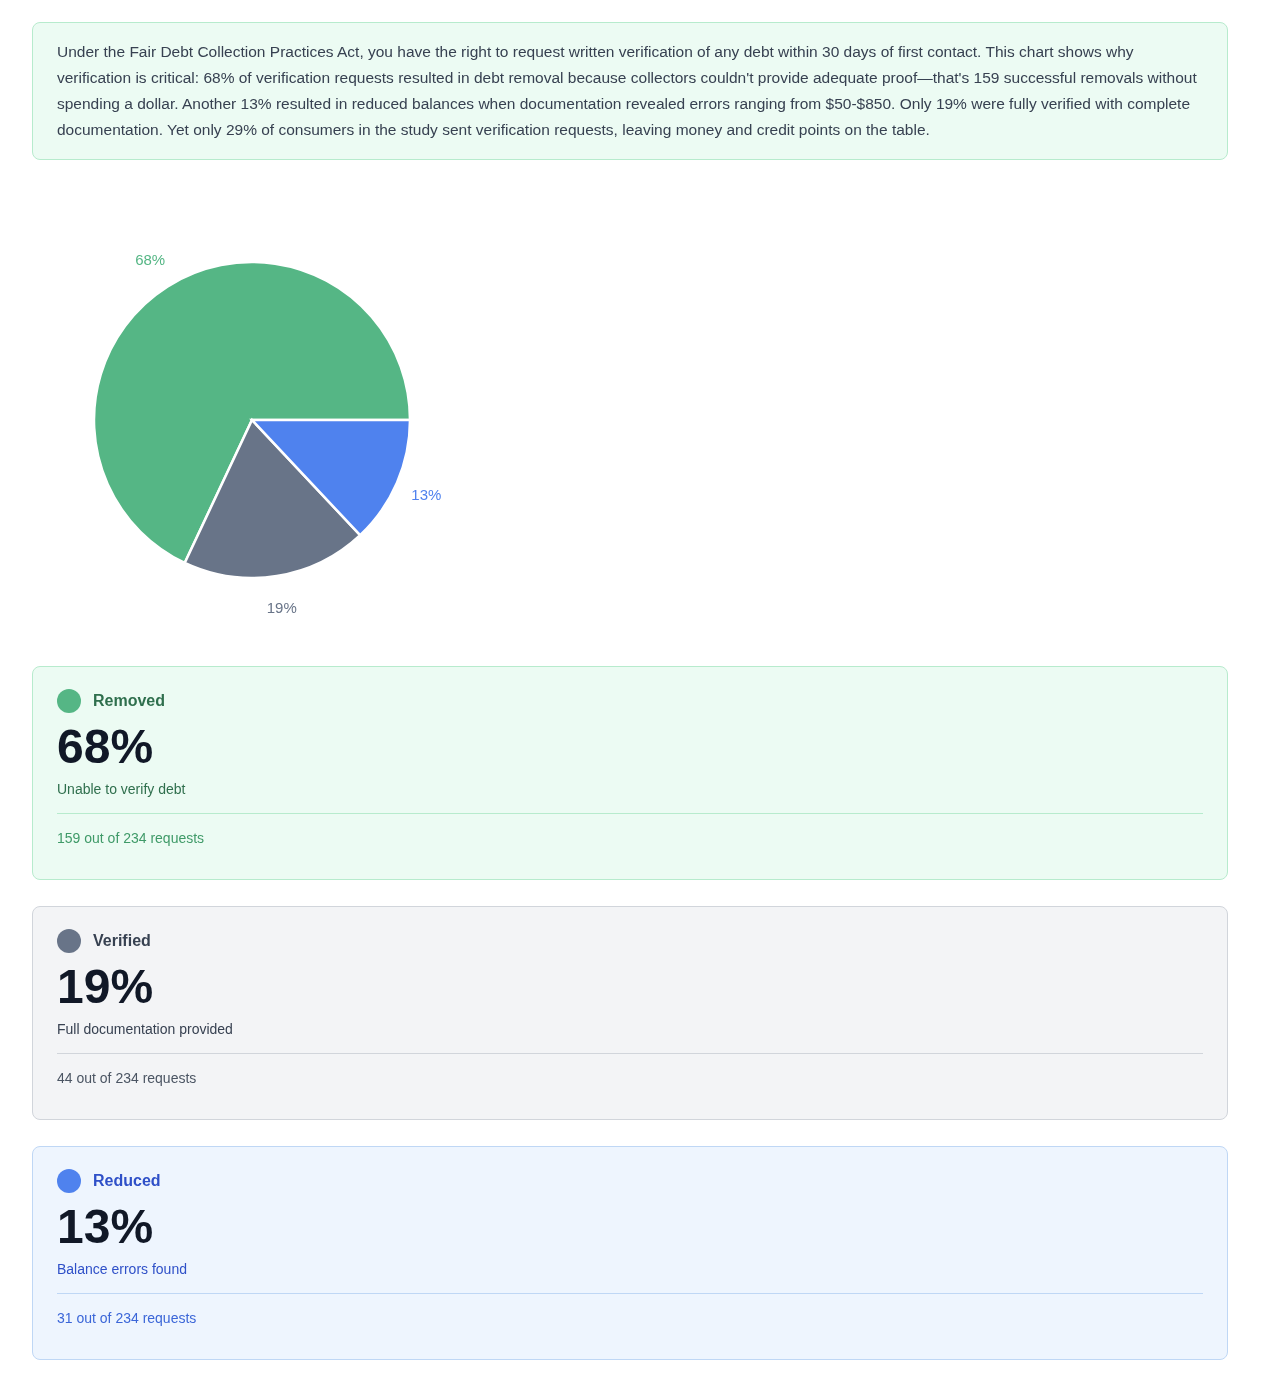 This screenshot has width=1264, height=1390. I want to click on text: Under the Fair Debt Collection Practices Act, you have the right to request written verification of any debt within 30 days of first contact. This chart shows why verification is critical: 68% of verification requests resulted in debt removal because collectors couldn't provide adequate proof—that's 159 successful removals without spending a dollar. Another 13% resulted in reduced balances when documentation revealed errors ranging from $50-$850. Only 19% were fully verified with complete documentation. Yet only 29% of consumers in the study sent verification requests, leaving money and credit points on the table., so click(630, 91).